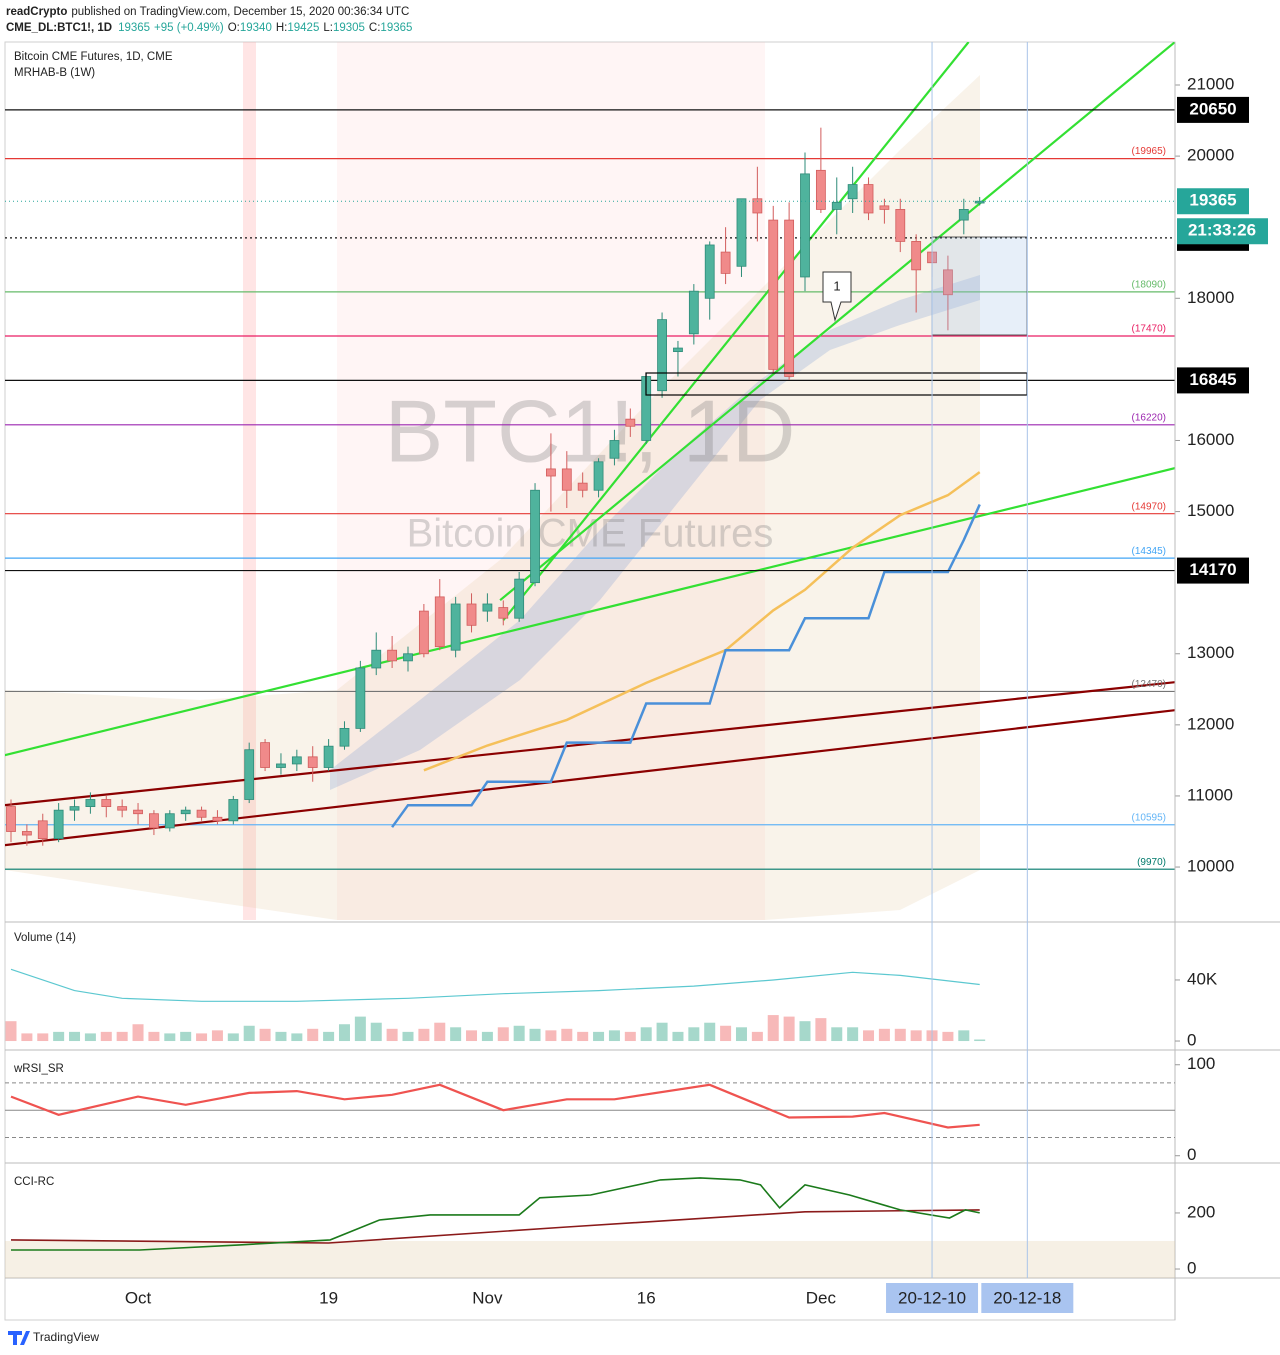 Image resolution: width=1280 pixels, height=1355 pixels. What do you see at coordinates (375, 28) in the screenshot?
I see `ohlc-label: C:` at bounding box center [375, 28].